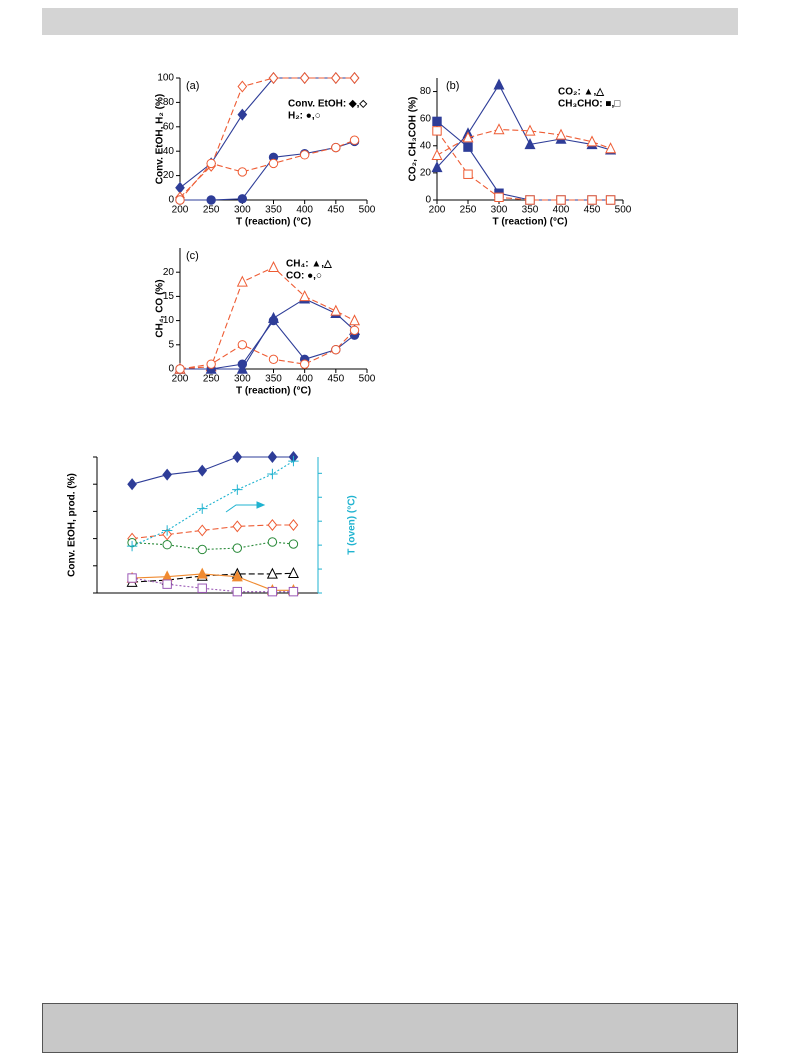 This screenshot has height=1057, width=793. What do you see at coordinates (352, 525) in the screenshot?
I see `y2-axis-title: T (oven) (°C)` at bounding box center [352, 525].